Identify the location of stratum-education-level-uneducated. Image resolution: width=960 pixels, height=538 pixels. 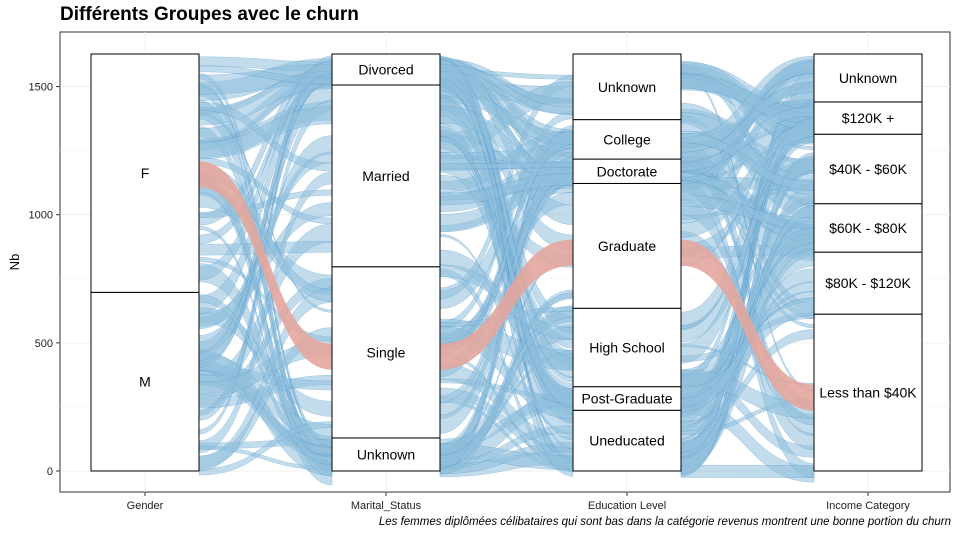
(627, 440).